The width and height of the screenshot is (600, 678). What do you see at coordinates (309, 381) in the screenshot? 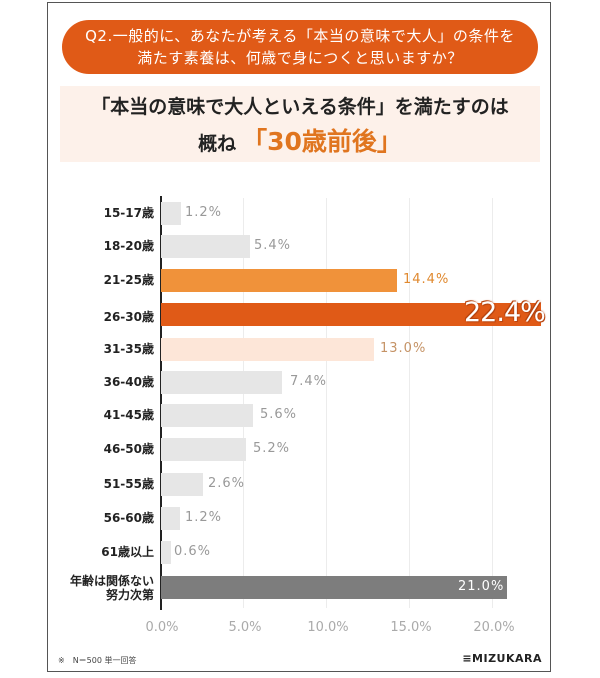
I see `bar-value: 7.4%` at bounding box center [309, 381].